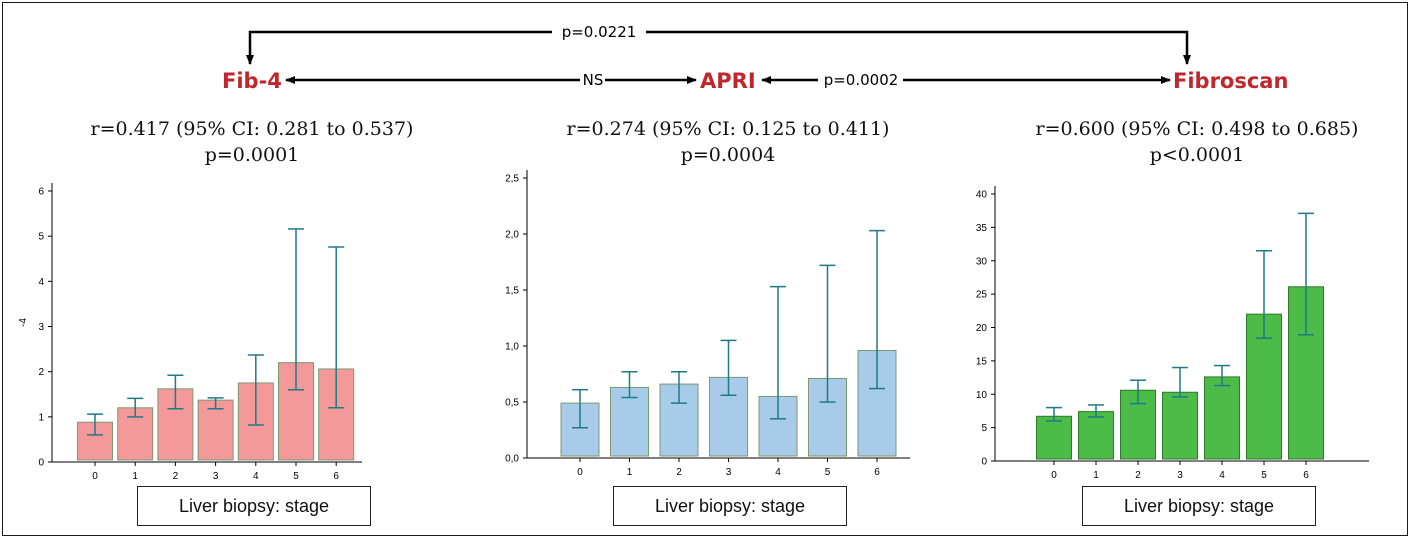  Describe the element at coordinates (176, 476) in the screenshot. I see `fib4-x-tick-label: 2` at that location.